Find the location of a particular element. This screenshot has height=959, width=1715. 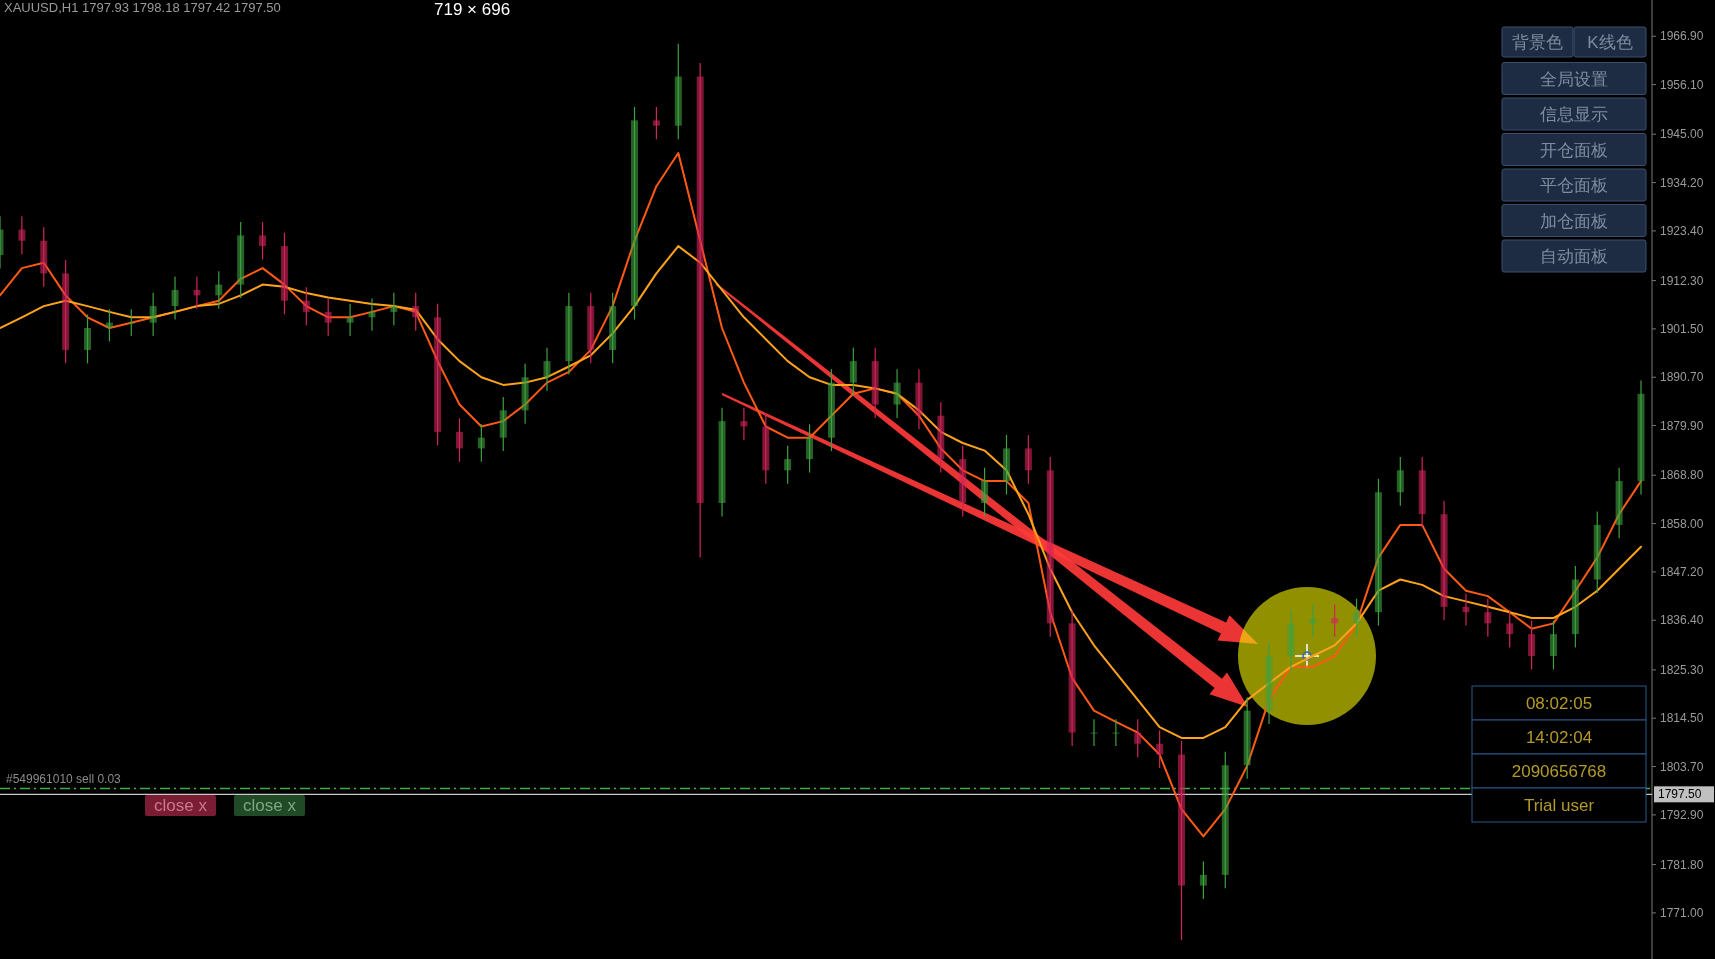

y-tick-label: 1912.30 is located at coordinates (1682, 280).